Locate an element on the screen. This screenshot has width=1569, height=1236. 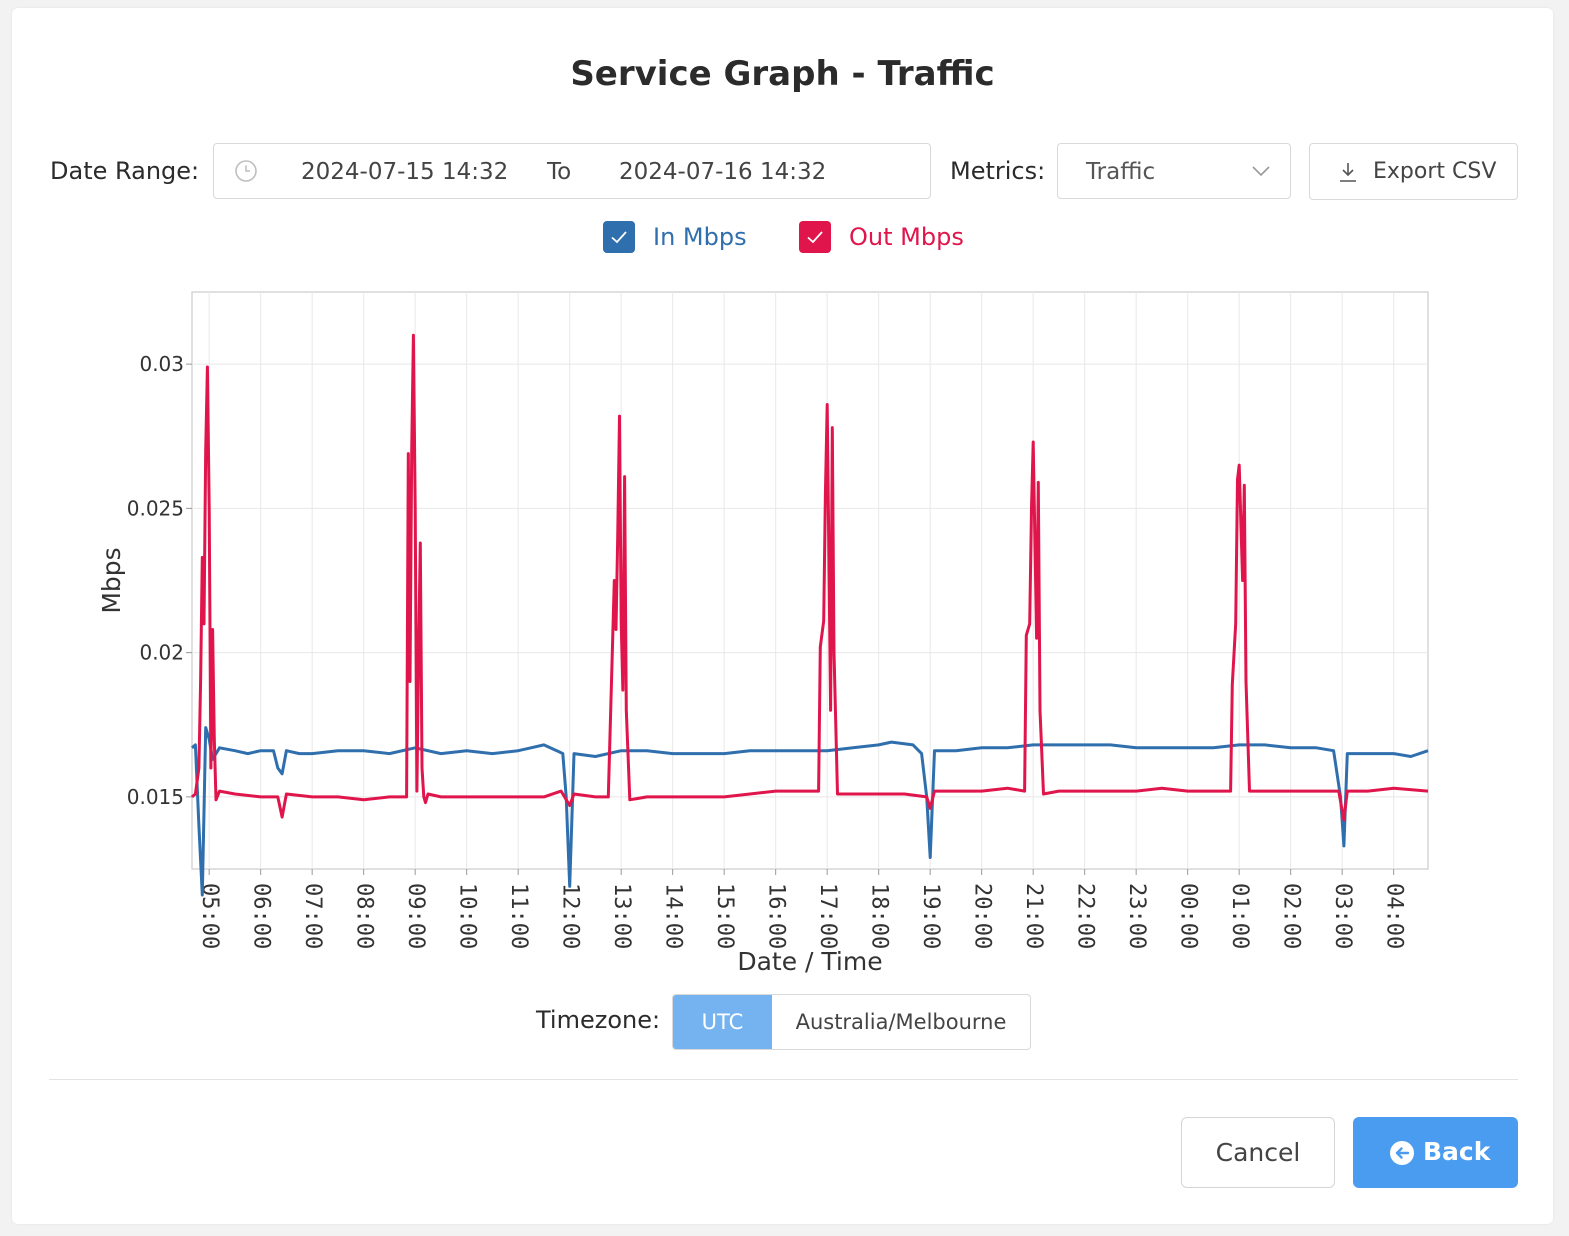
export-csv-button: Export CSV is located at coordinates (1413, 171).